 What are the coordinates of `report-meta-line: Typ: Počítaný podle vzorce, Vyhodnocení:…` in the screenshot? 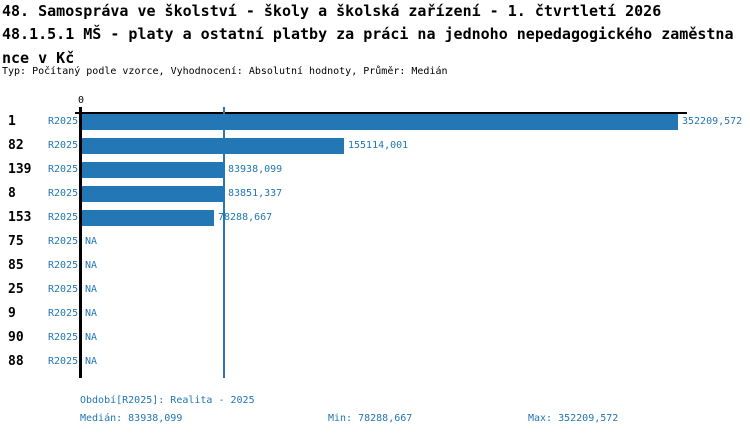 It's located at (225, 71).